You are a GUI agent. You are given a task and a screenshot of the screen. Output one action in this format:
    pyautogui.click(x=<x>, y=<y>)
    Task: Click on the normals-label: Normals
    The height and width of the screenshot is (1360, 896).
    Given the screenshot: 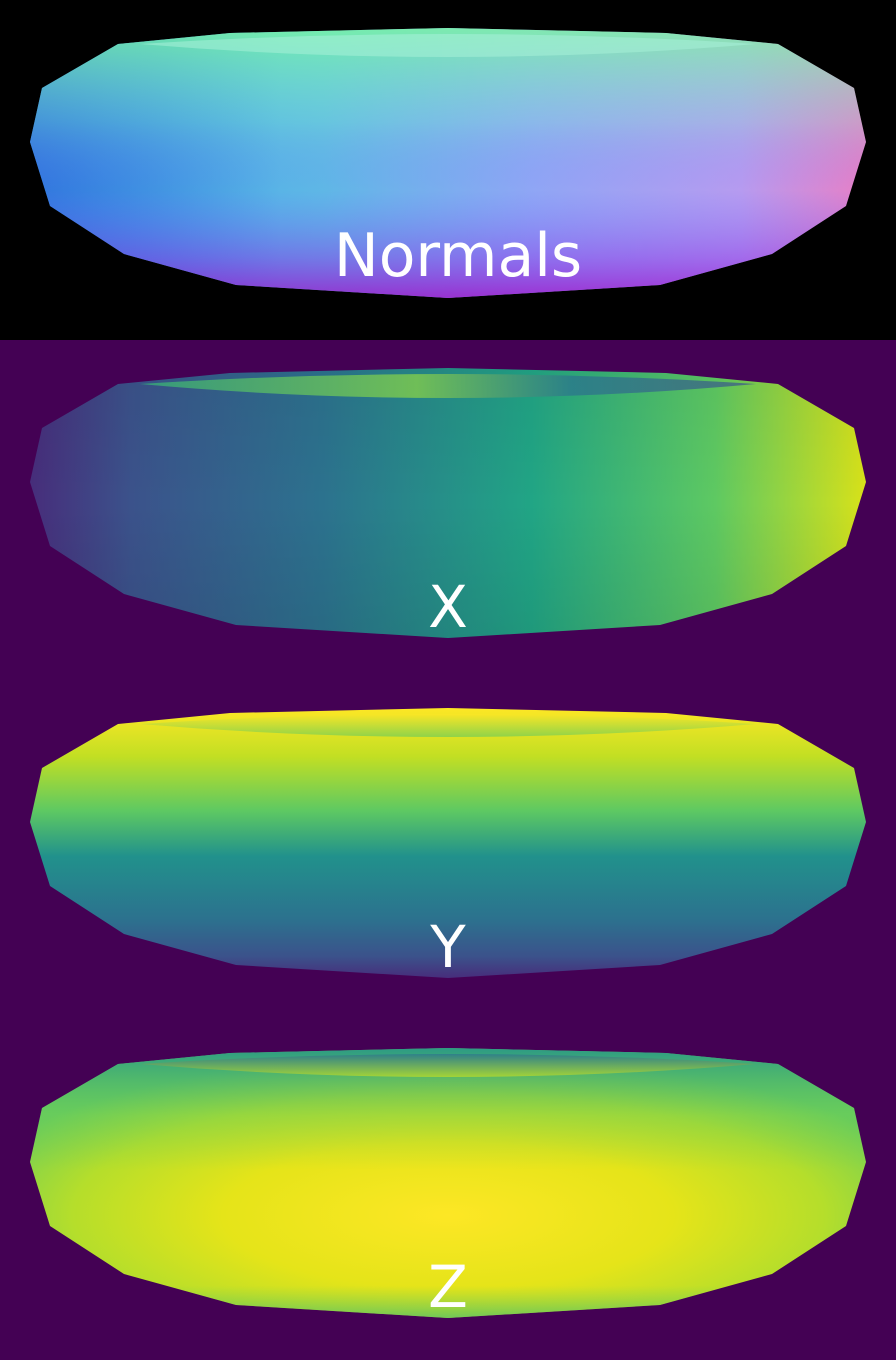 What is the action you would take?
    pyautogui.click(x=458, y=256)
    